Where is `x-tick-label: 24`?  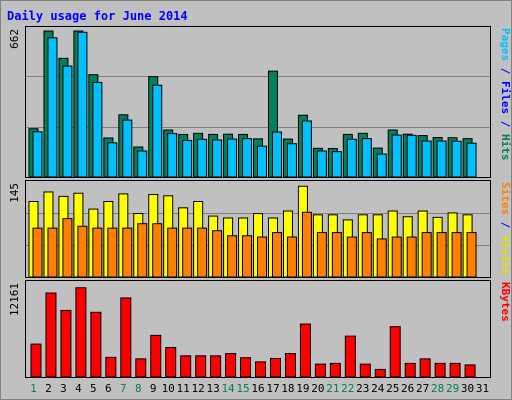
x-tick-label: 24 is located at coordinates (378, 388).